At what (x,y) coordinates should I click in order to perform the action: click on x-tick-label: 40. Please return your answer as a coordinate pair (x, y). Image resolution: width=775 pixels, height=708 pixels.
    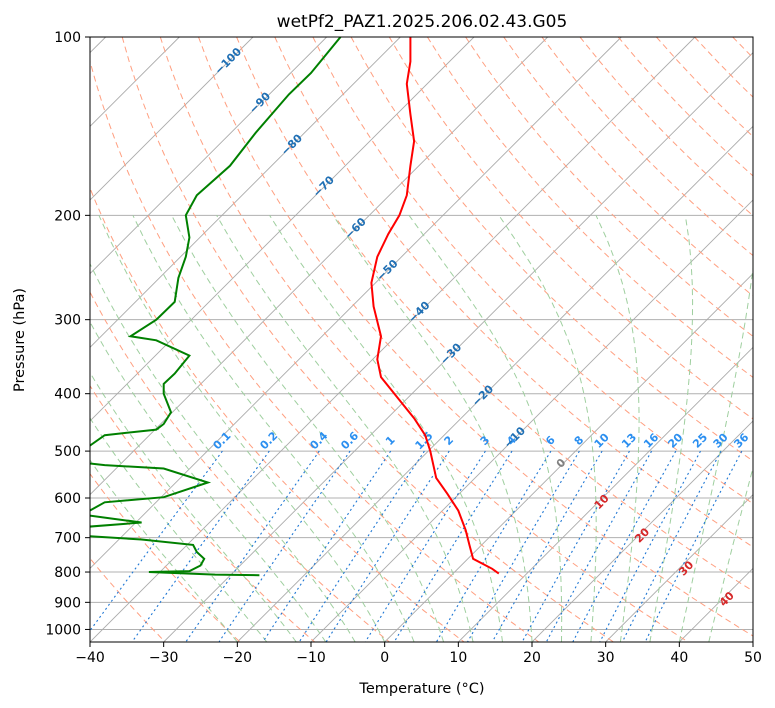
    Looking at the image, I should click on (679, 658).